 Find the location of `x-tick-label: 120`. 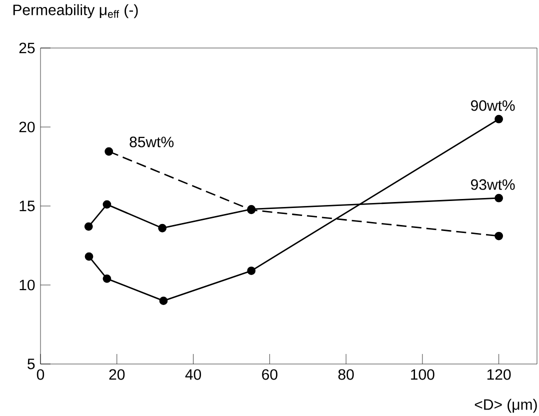

x-tick-label: 120 is located at coordinates (499, 374).